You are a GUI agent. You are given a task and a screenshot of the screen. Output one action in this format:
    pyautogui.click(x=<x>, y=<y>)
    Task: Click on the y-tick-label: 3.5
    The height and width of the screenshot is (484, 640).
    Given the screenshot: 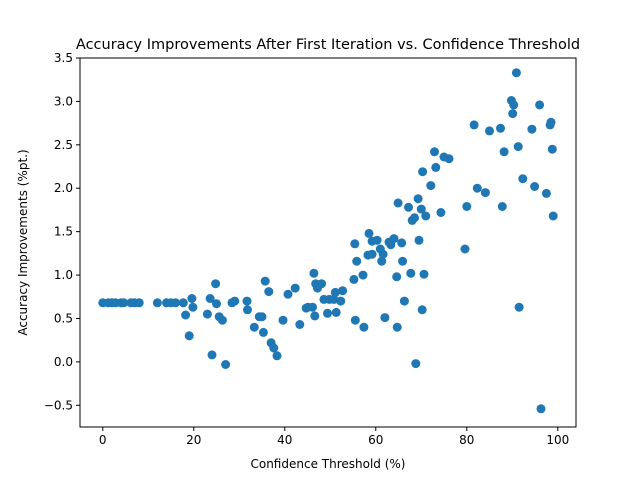 What is the action you would take?
    pyautogui.click(x=63, y=58)
    